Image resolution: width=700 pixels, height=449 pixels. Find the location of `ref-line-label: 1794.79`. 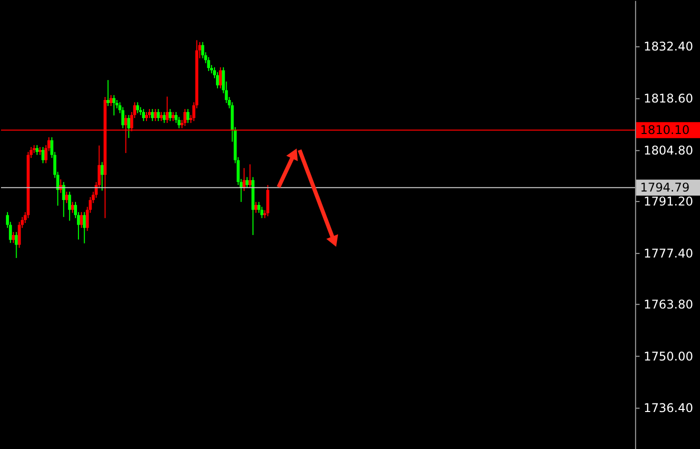

ref-line-label: 1794.79 is located at coordinates (665, 187).